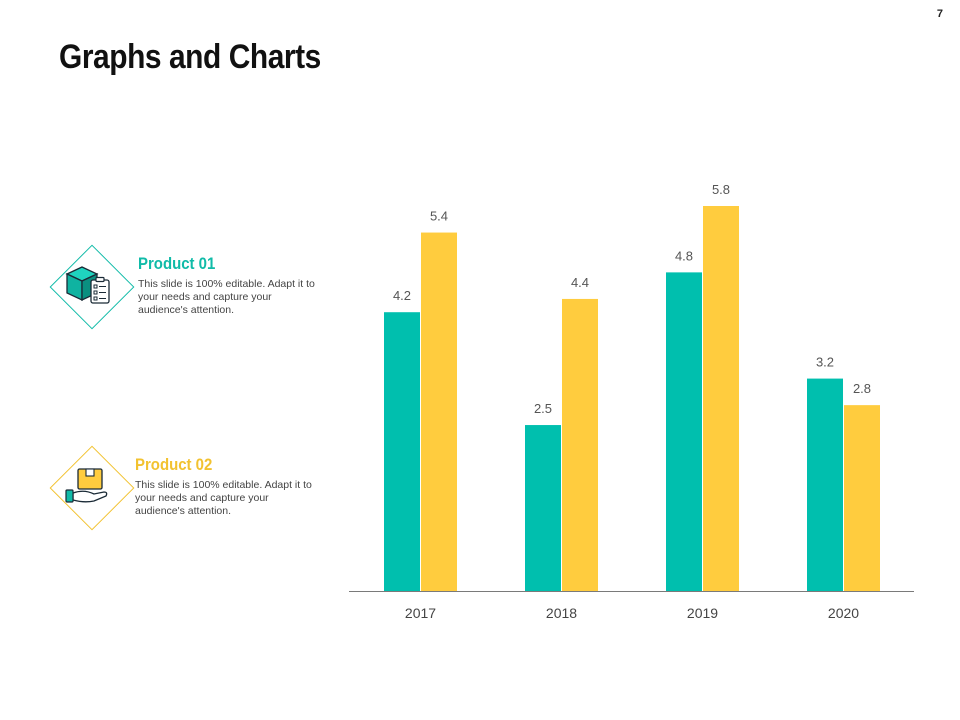 The width and height of the screenshot is (960, 720). I want to click on bar-product-02-2019, so click(721, 398).